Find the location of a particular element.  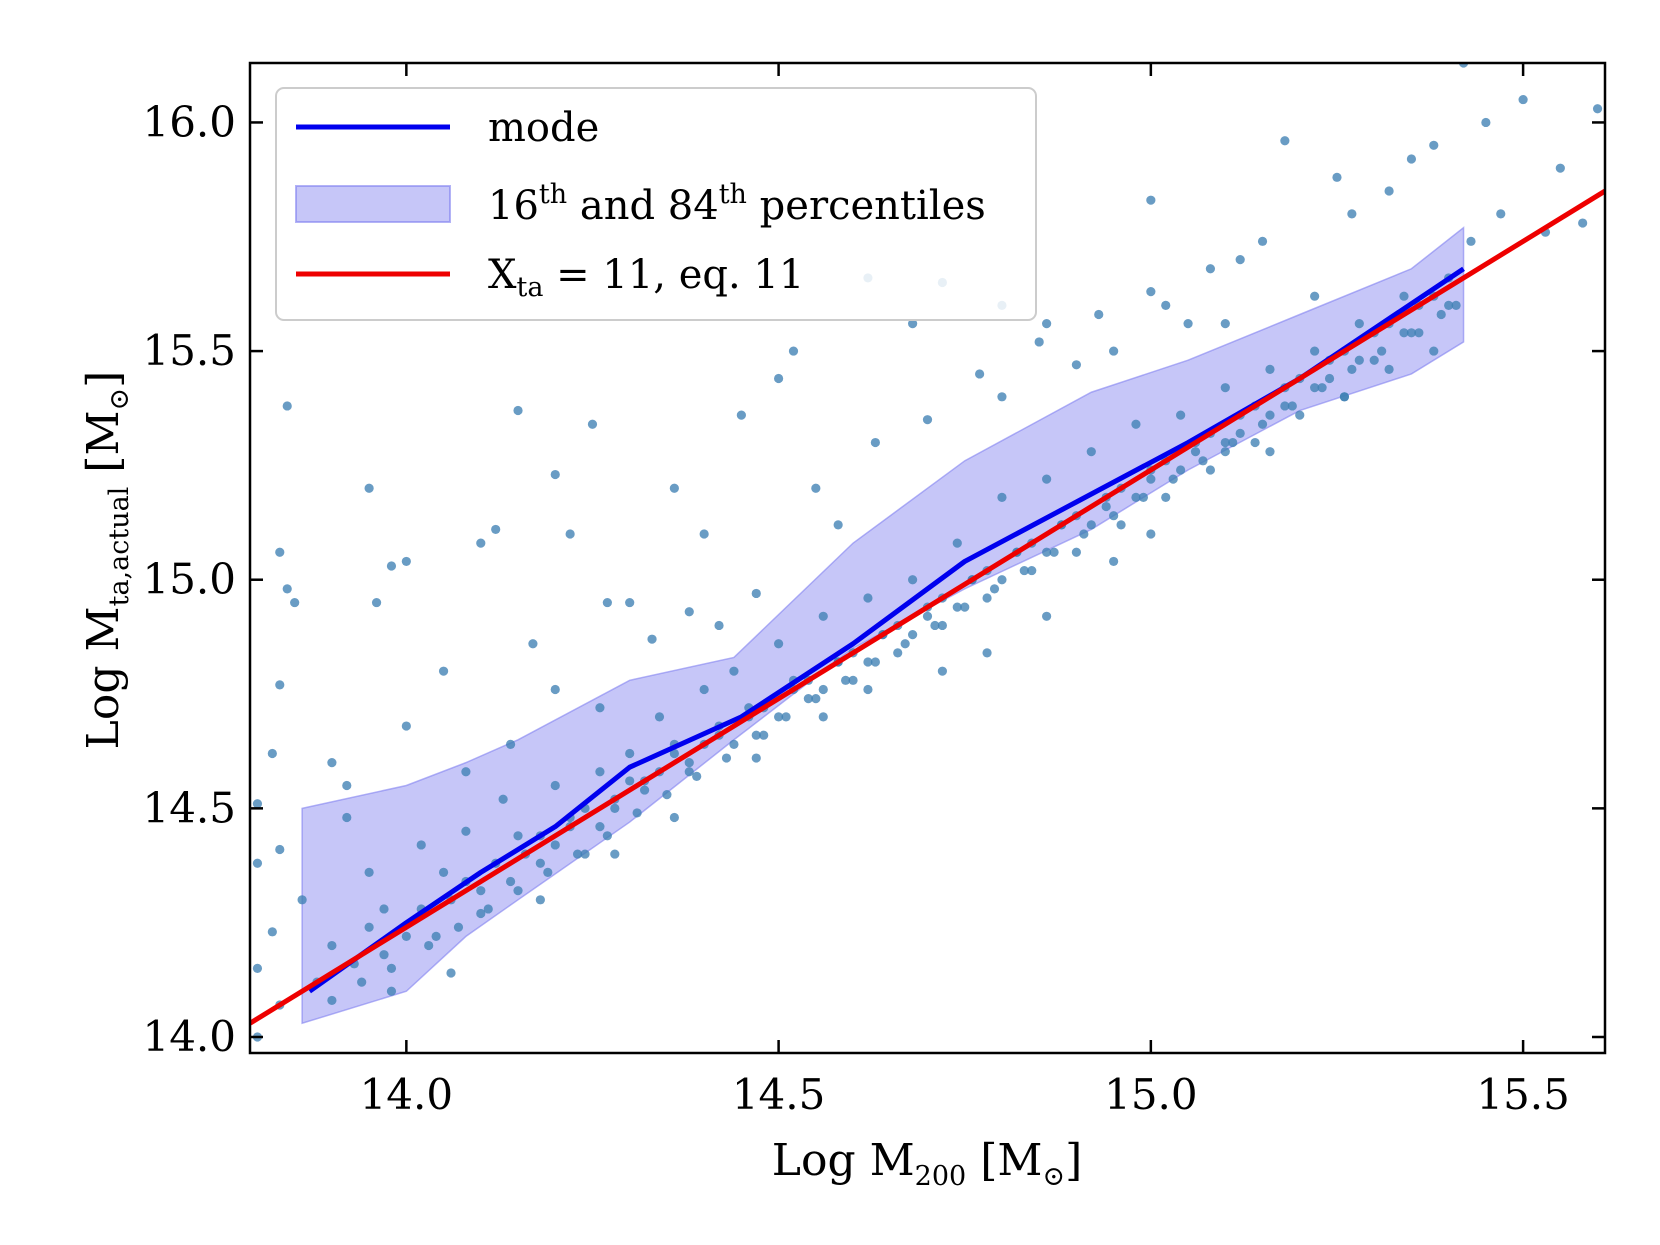

y-tick-label: 15.0 is located at coordinates (189, 579).